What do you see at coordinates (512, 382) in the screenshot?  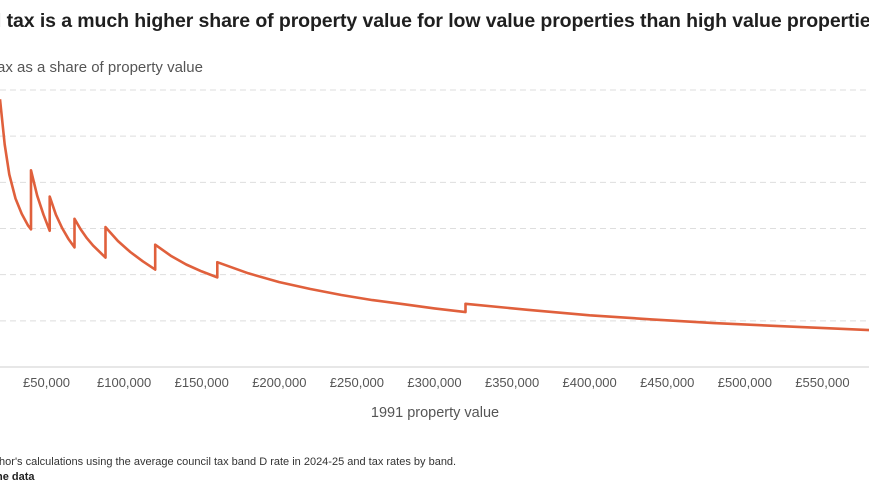 I see `x-tick-label: £350,000` at bounding box center [512, 382].